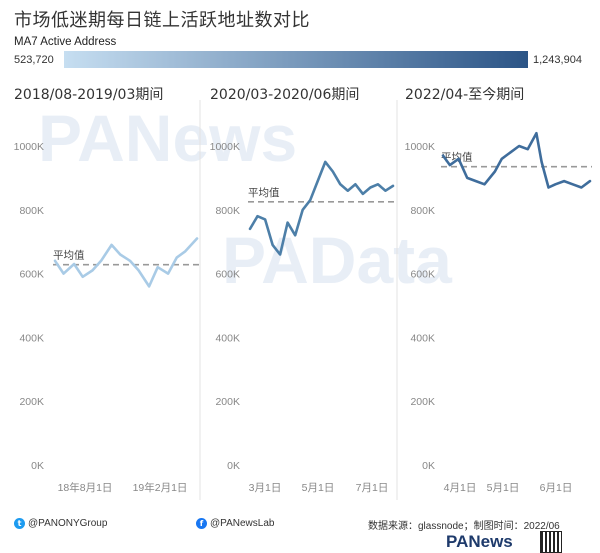  What do you see at coordinates (557, 60) in the screenshot?
I see `legend-max-value: 1,243,904` at bounding box center [557, 60].